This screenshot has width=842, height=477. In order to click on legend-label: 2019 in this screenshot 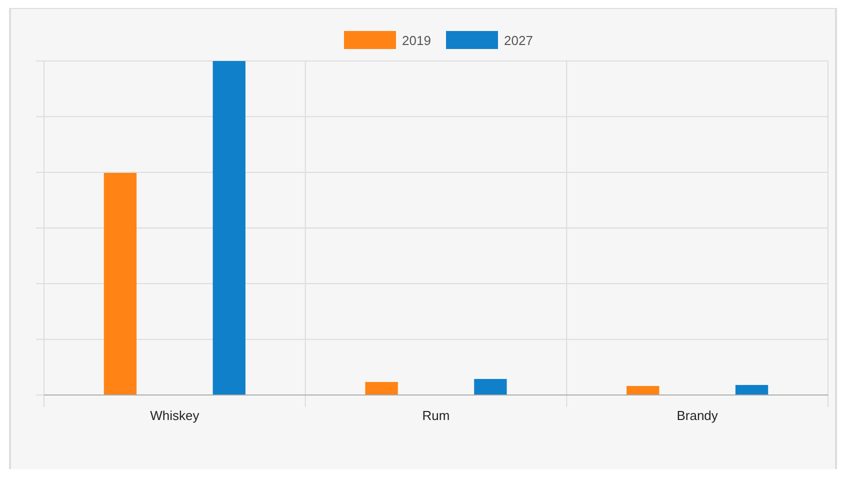, I will do `click(416, 40)`.